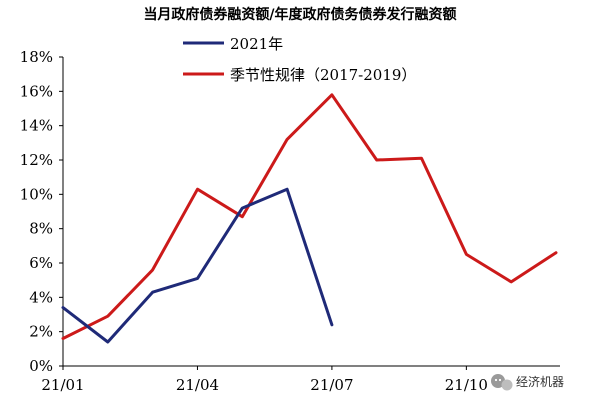 This screenshot has width=590, height=402. I want to click on y-tick-label: 6%, so click(41, 263).